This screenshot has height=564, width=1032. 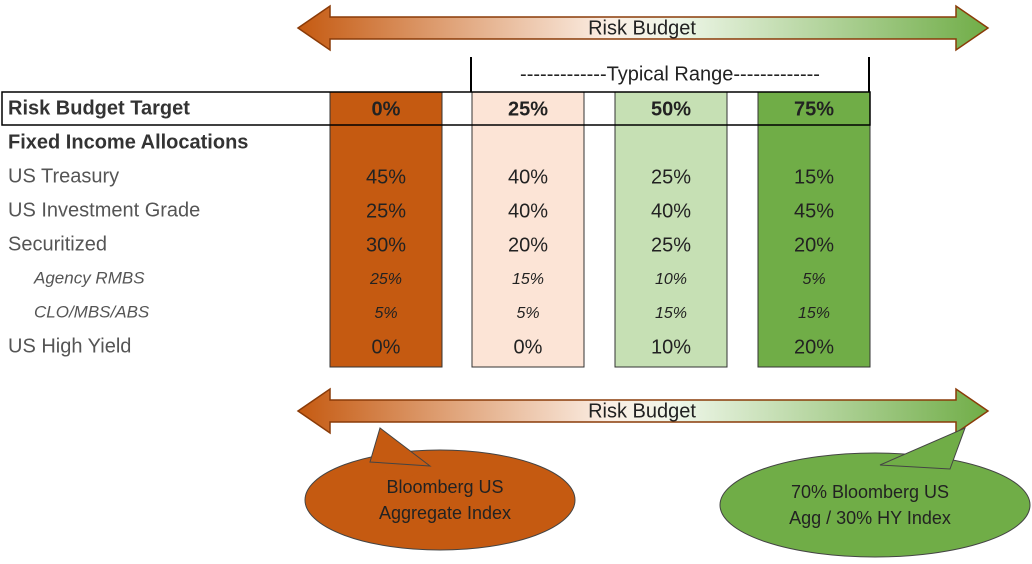 What do you see at coordinates (870, 518) in the screenshot?
I see `callout-text: Agg / 30% HY Index` at bounding box center [870, 518].